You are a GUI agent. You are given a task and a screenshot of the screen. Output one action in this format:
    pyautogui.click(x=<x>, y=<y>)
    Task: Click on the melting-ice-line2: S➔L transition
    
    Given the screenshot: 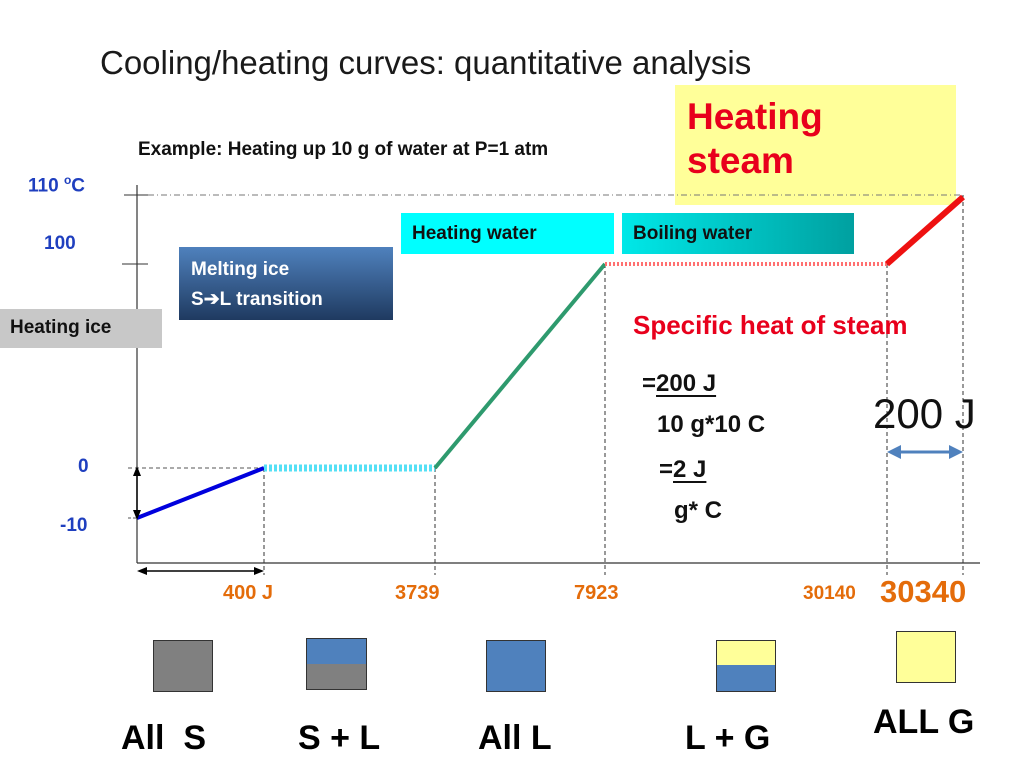 What is the action you would take?
    pyautogui.click(x=292, y=300)
    